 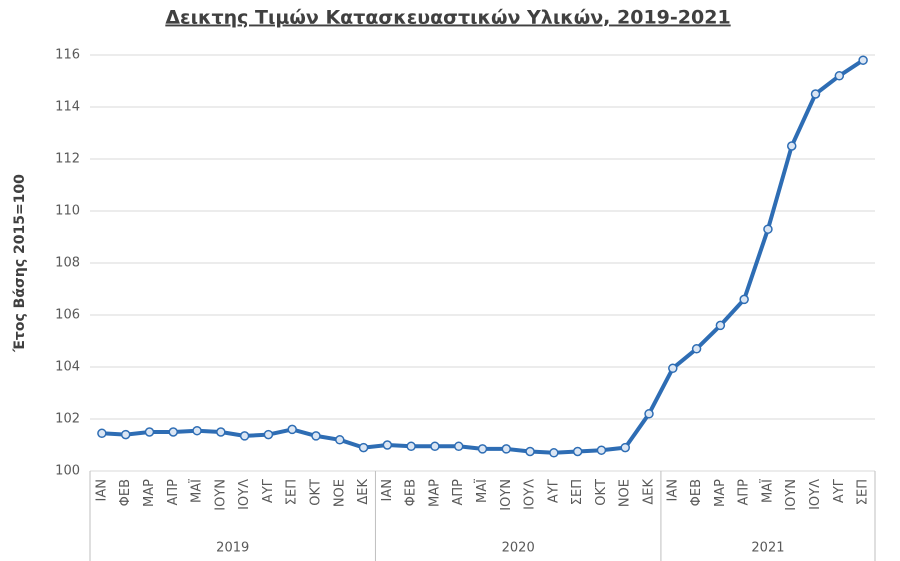 What do you see at coordinates (67, 315) in the screenshot?
I see `y-tick-label: 106` at bounding box center [67, 315].